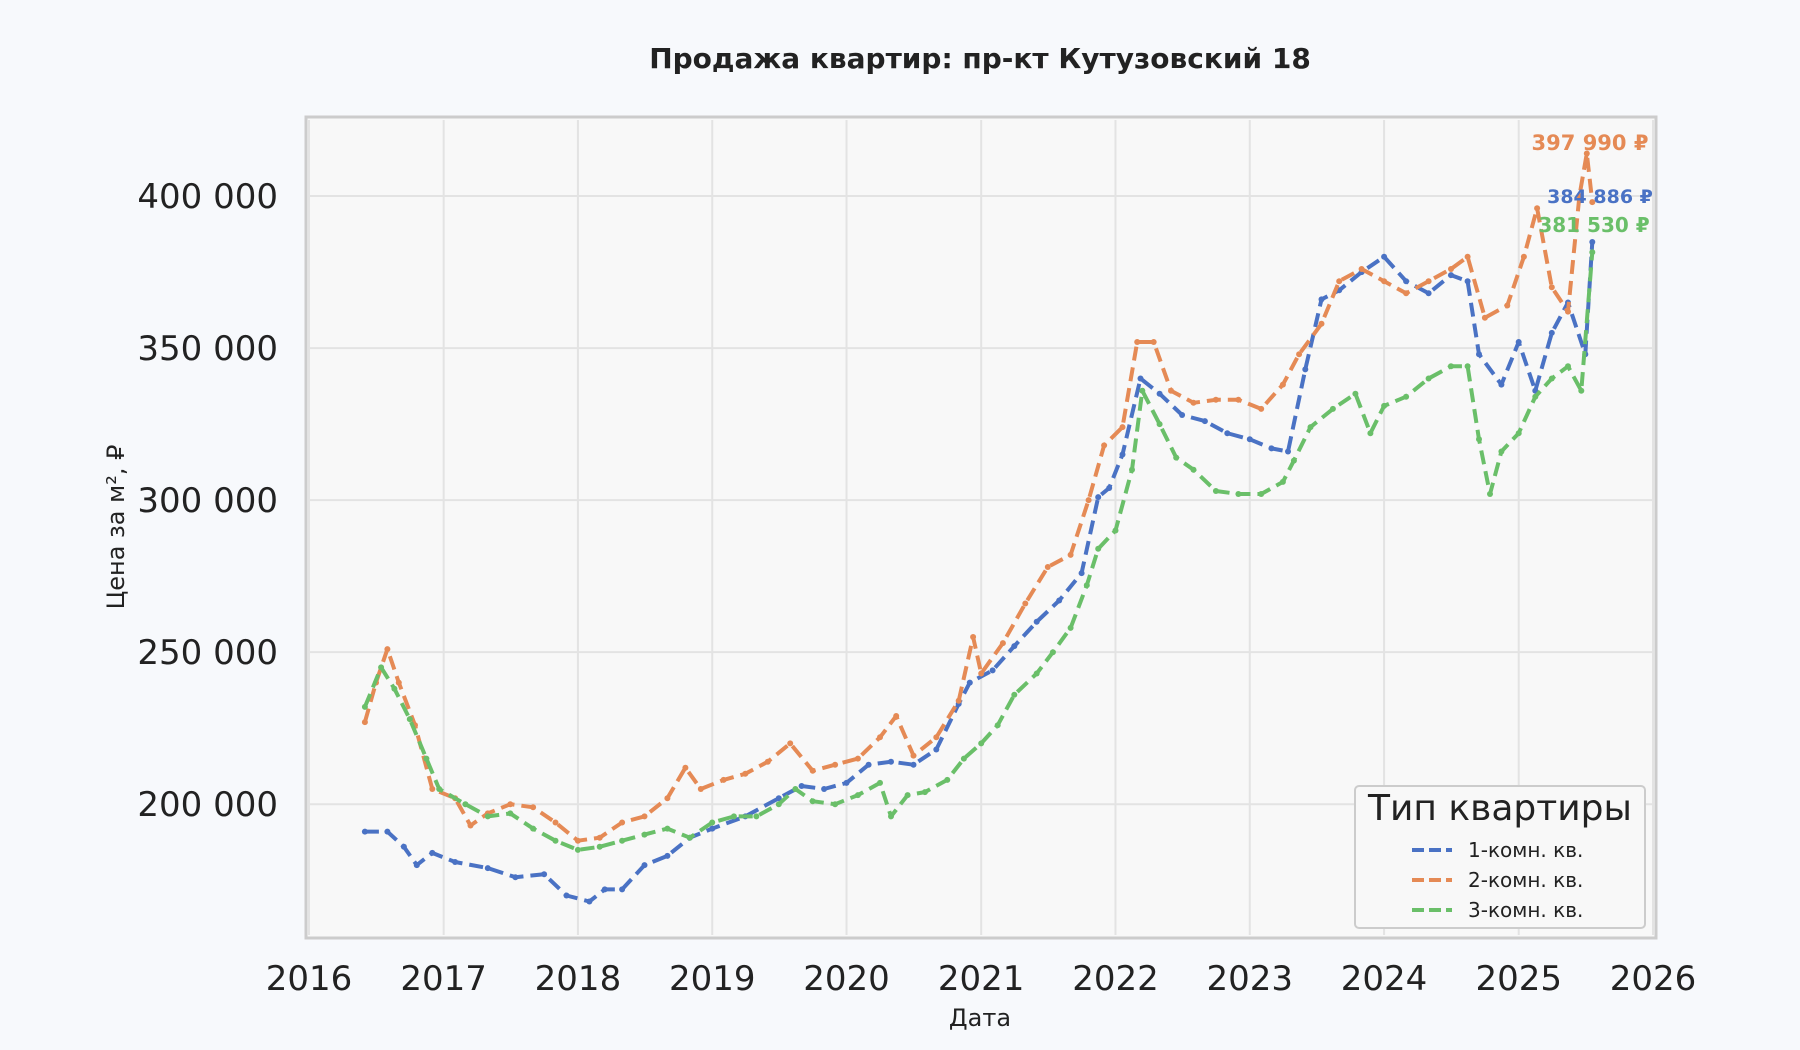 Image resolution: width=1800 pixels, height=1050 pixels. I want to click on legend-title: Тип квартиры, so click(1499, 808).